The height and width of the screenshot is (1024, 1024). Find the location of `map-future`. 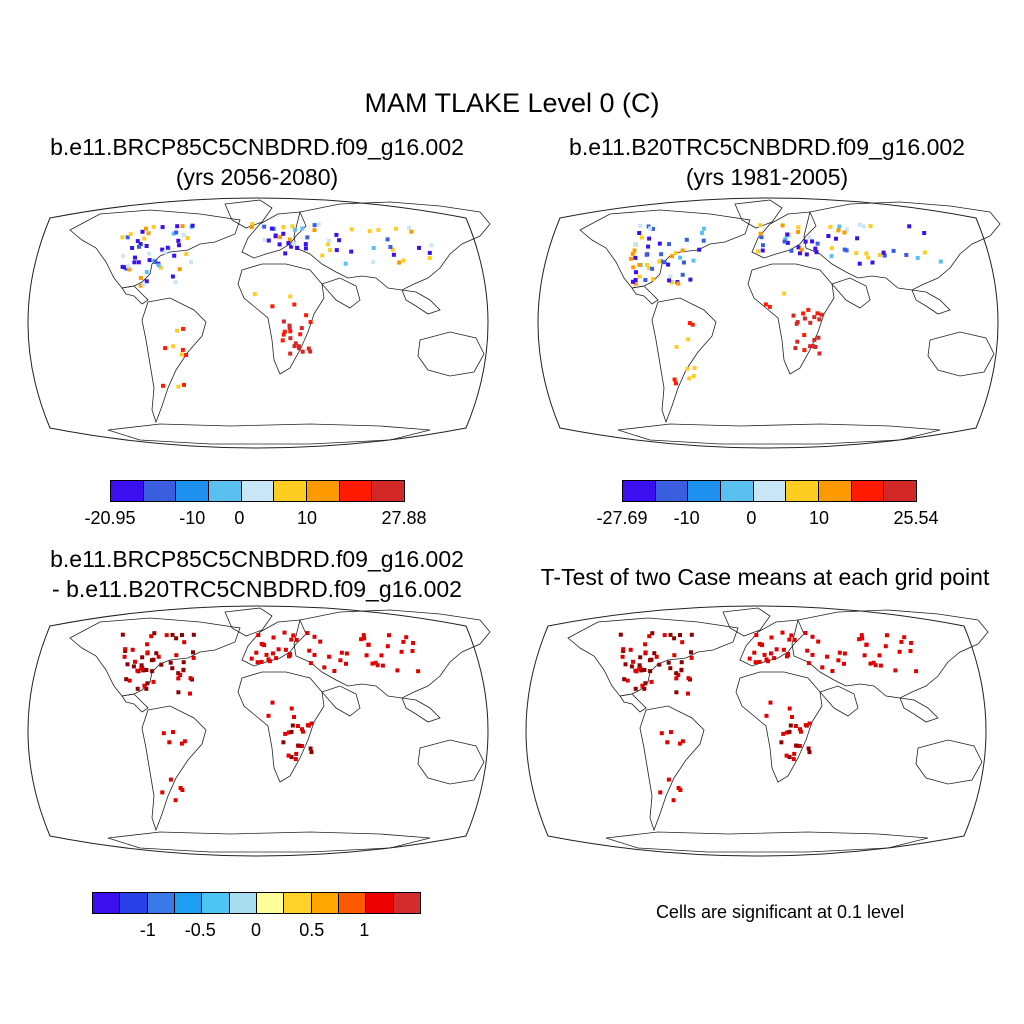

map-future is located at coordinates (259, 323).